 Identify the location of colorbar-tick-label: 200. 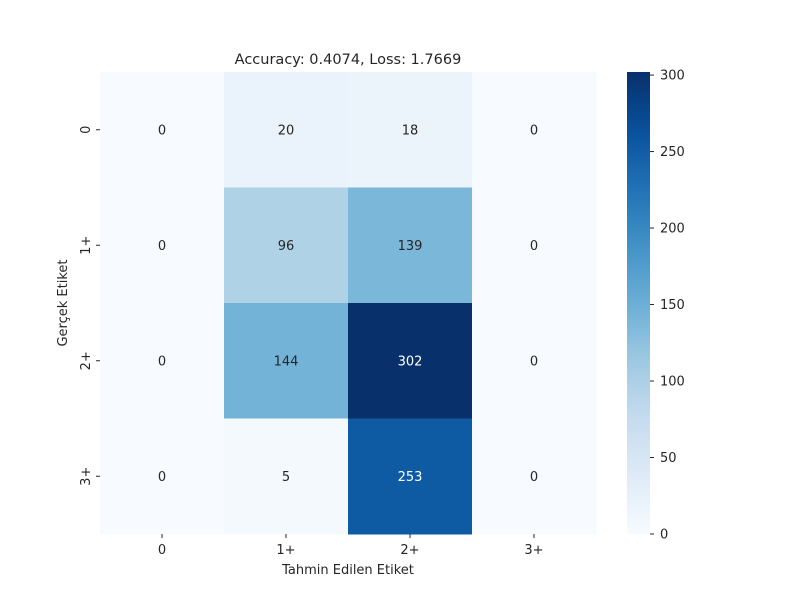
(672, 229).